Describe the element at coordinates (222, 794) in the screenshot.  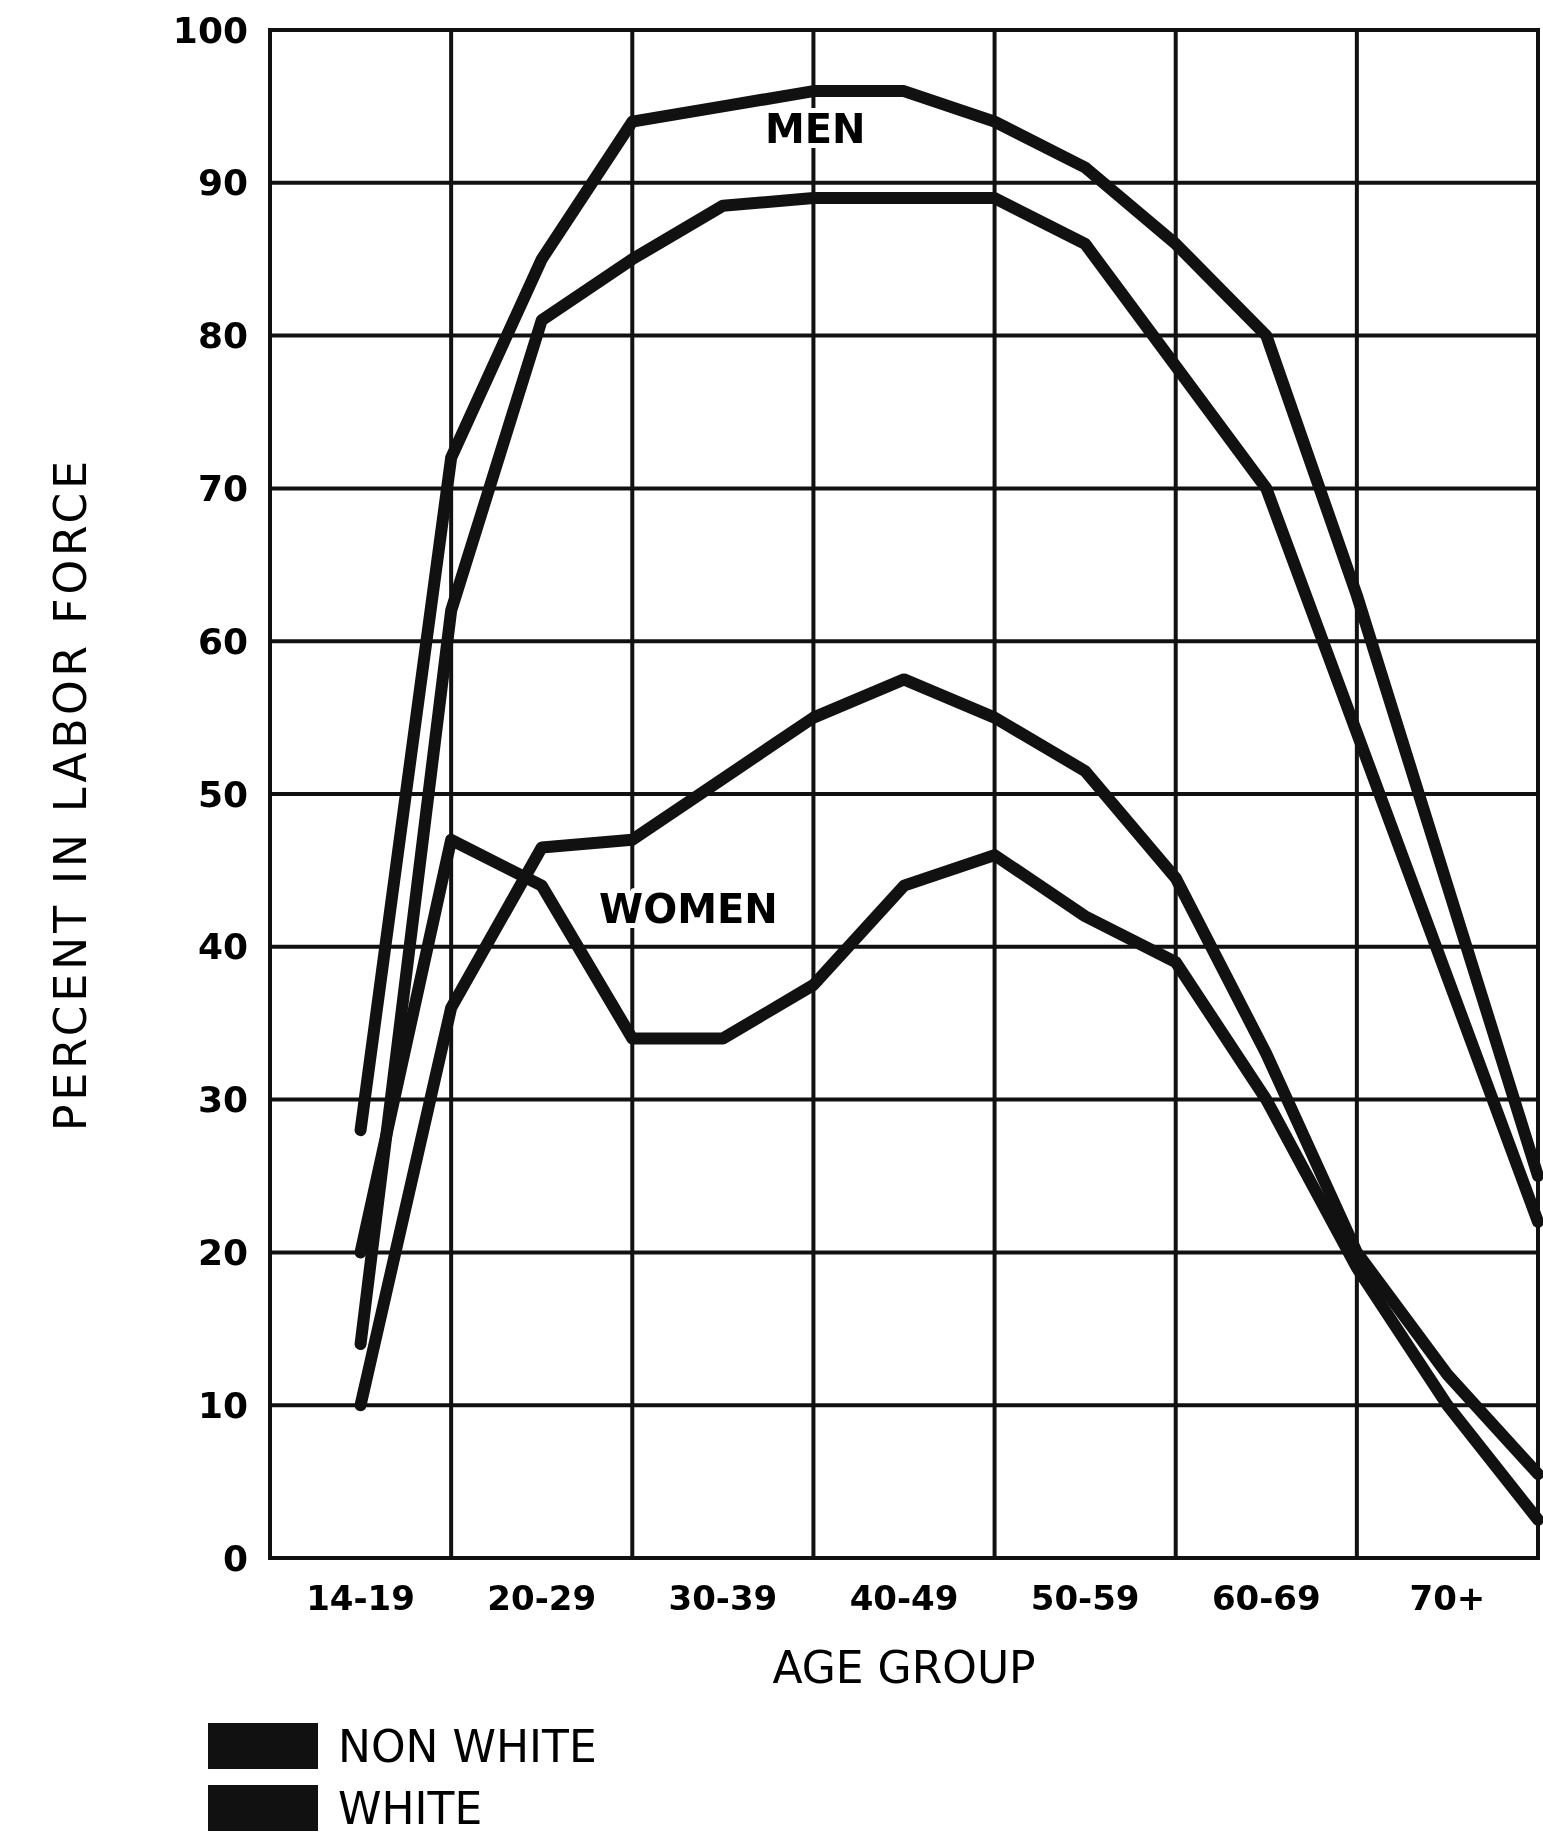
I see `y-tick-label: 50` at that location.